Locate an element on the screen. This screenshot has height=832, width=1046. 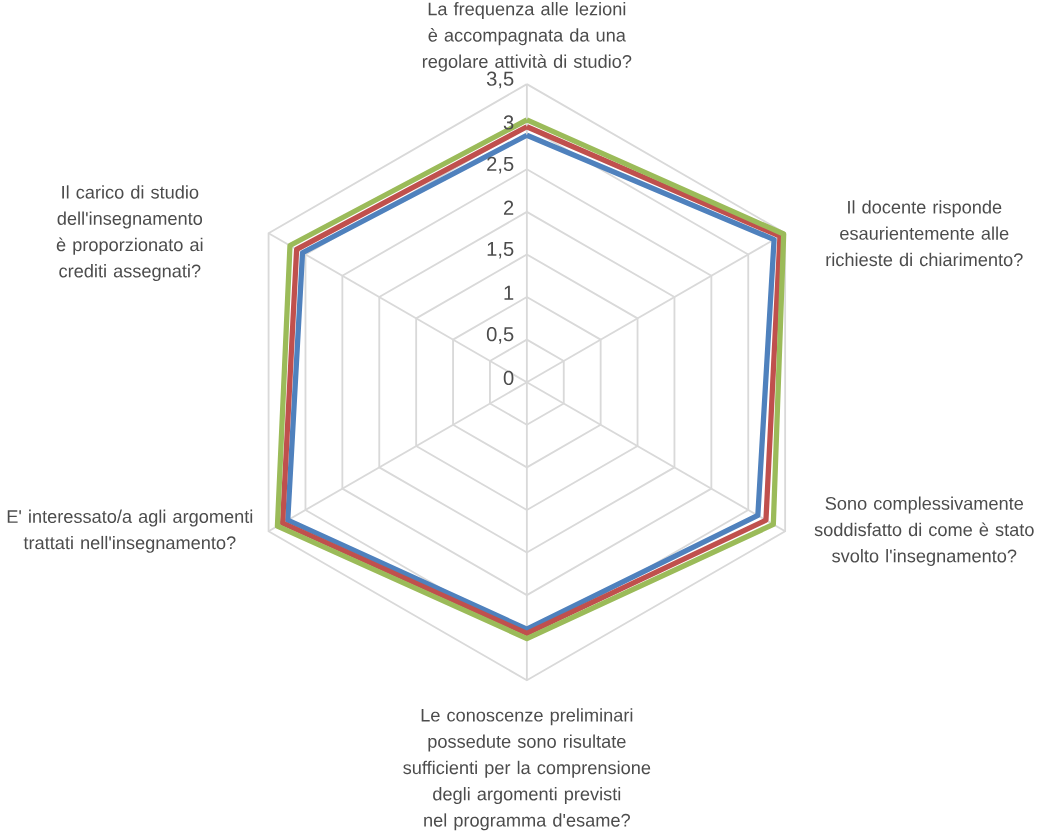
y-tick-label: 3 is located at coordinates (508, 122).